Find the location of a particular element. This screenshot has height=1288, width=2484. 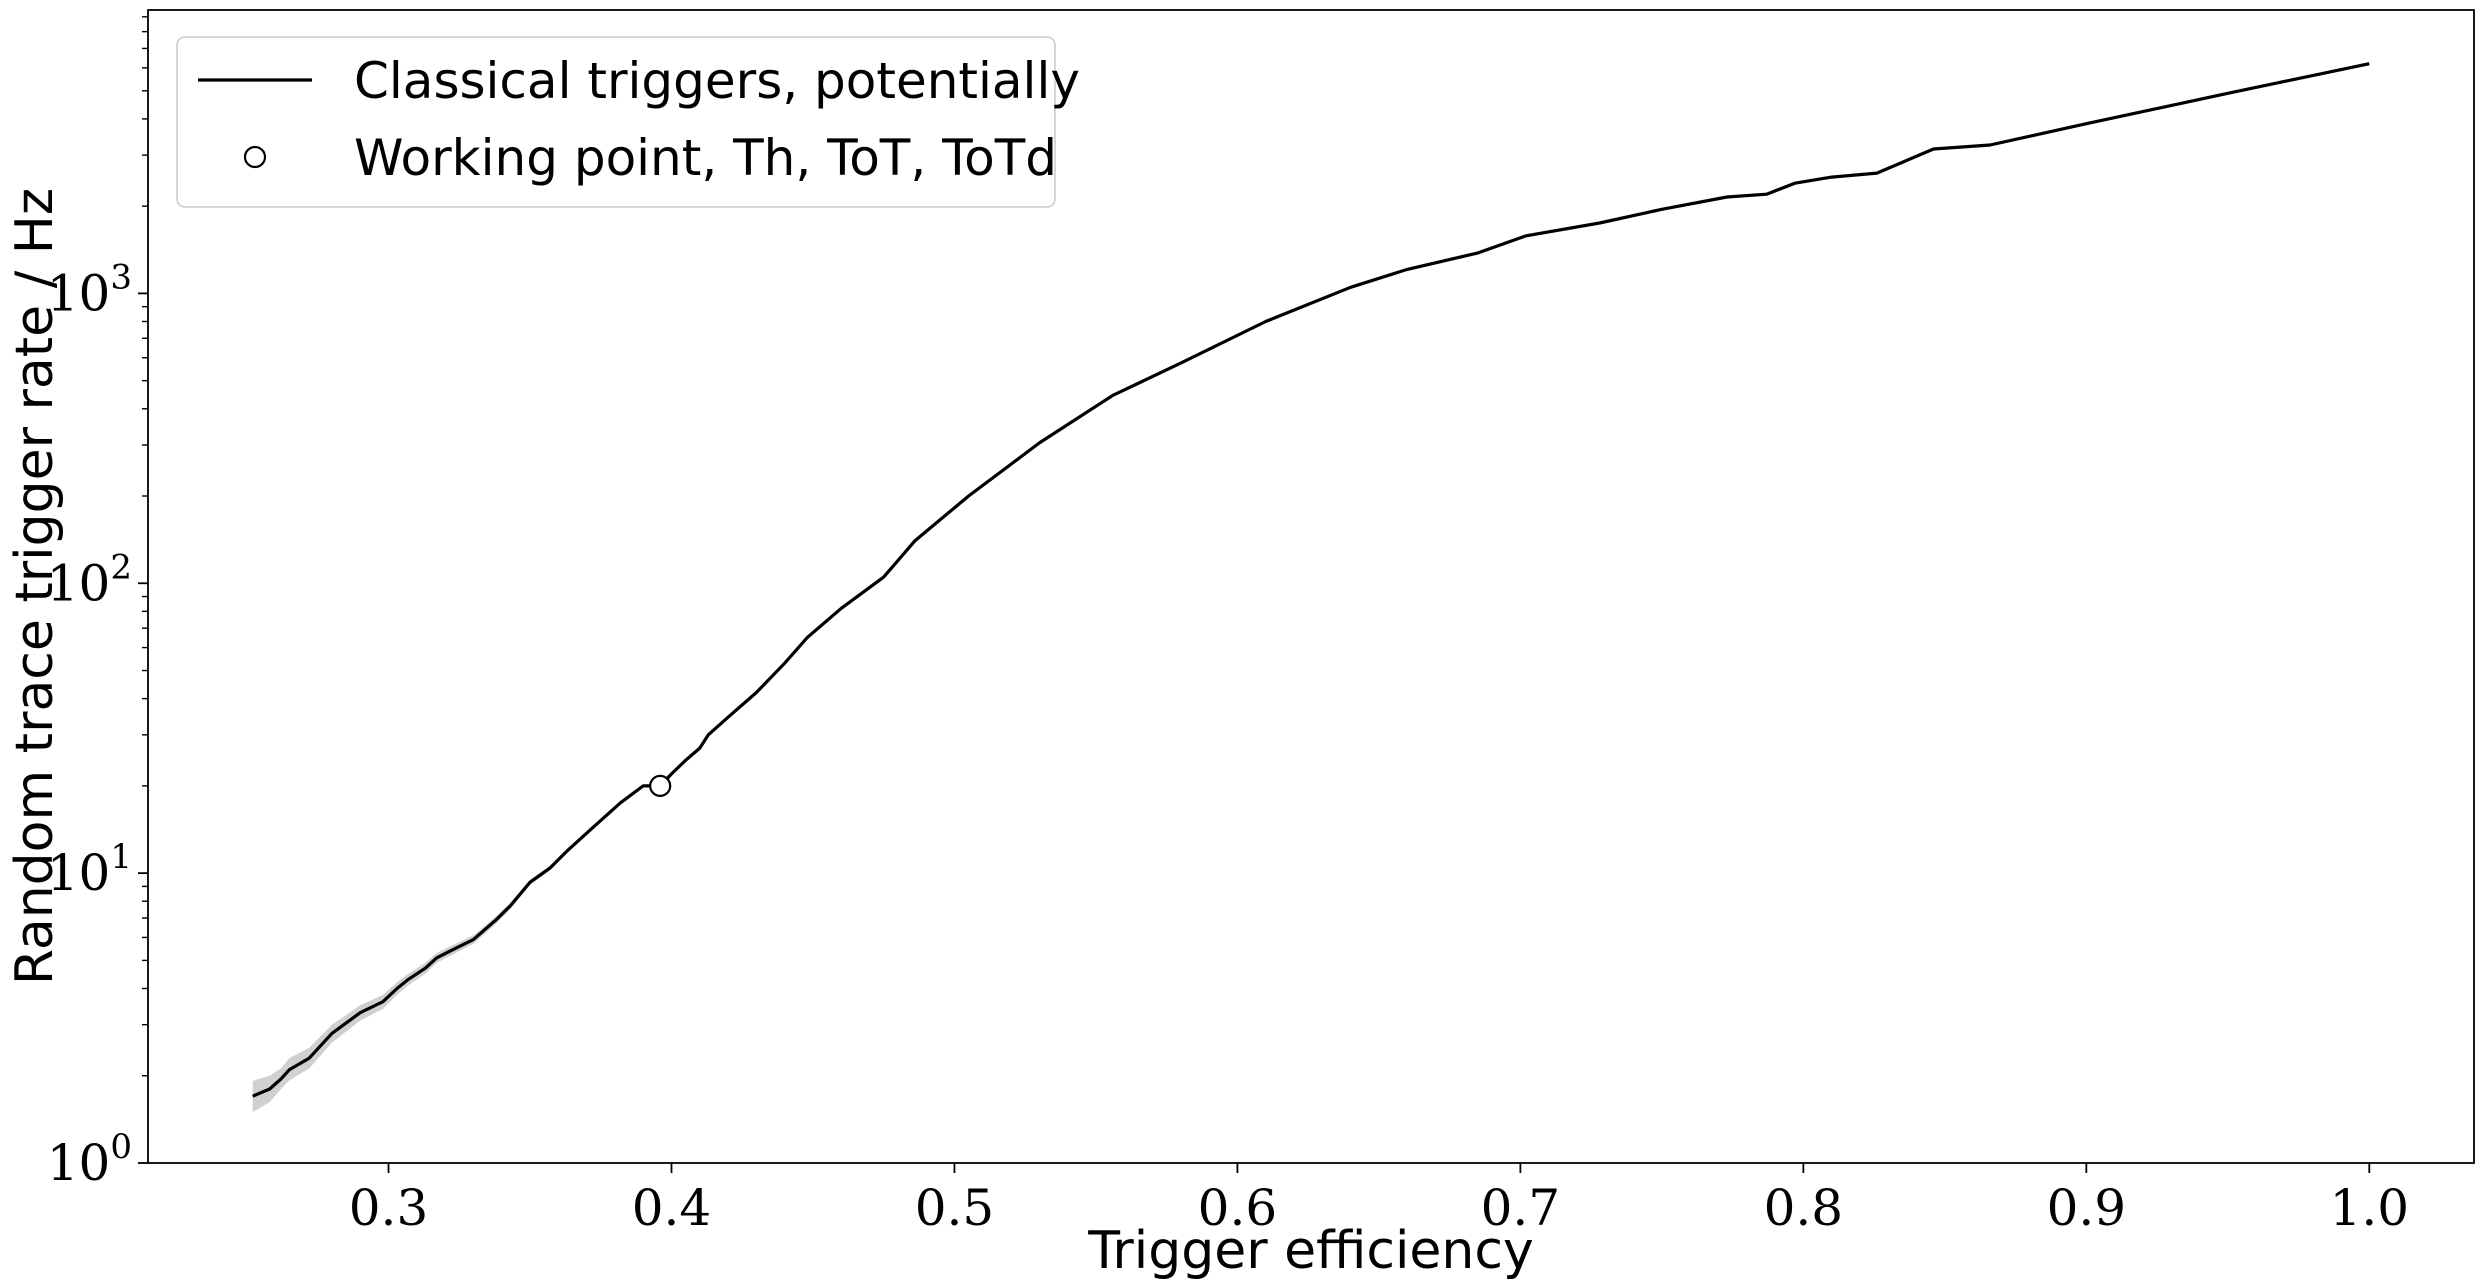

y-tick-label: 10¹ is located at coordinates (89, 869).